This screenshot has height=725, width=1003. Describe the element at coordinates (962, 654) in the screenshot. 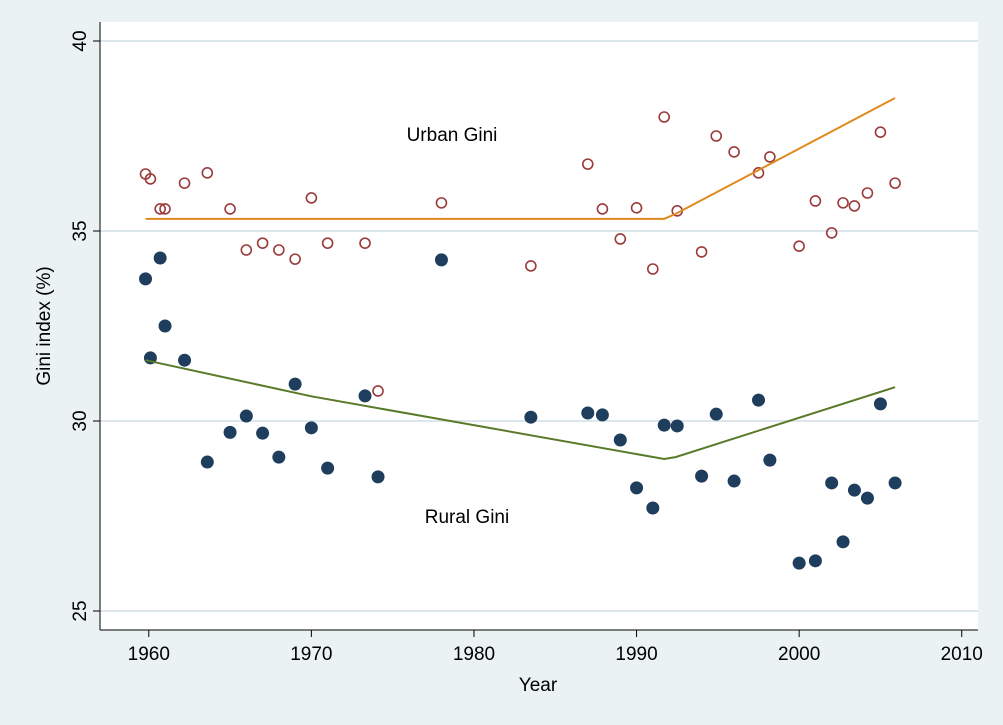

I see `x-tick-label: 2010` at that location.